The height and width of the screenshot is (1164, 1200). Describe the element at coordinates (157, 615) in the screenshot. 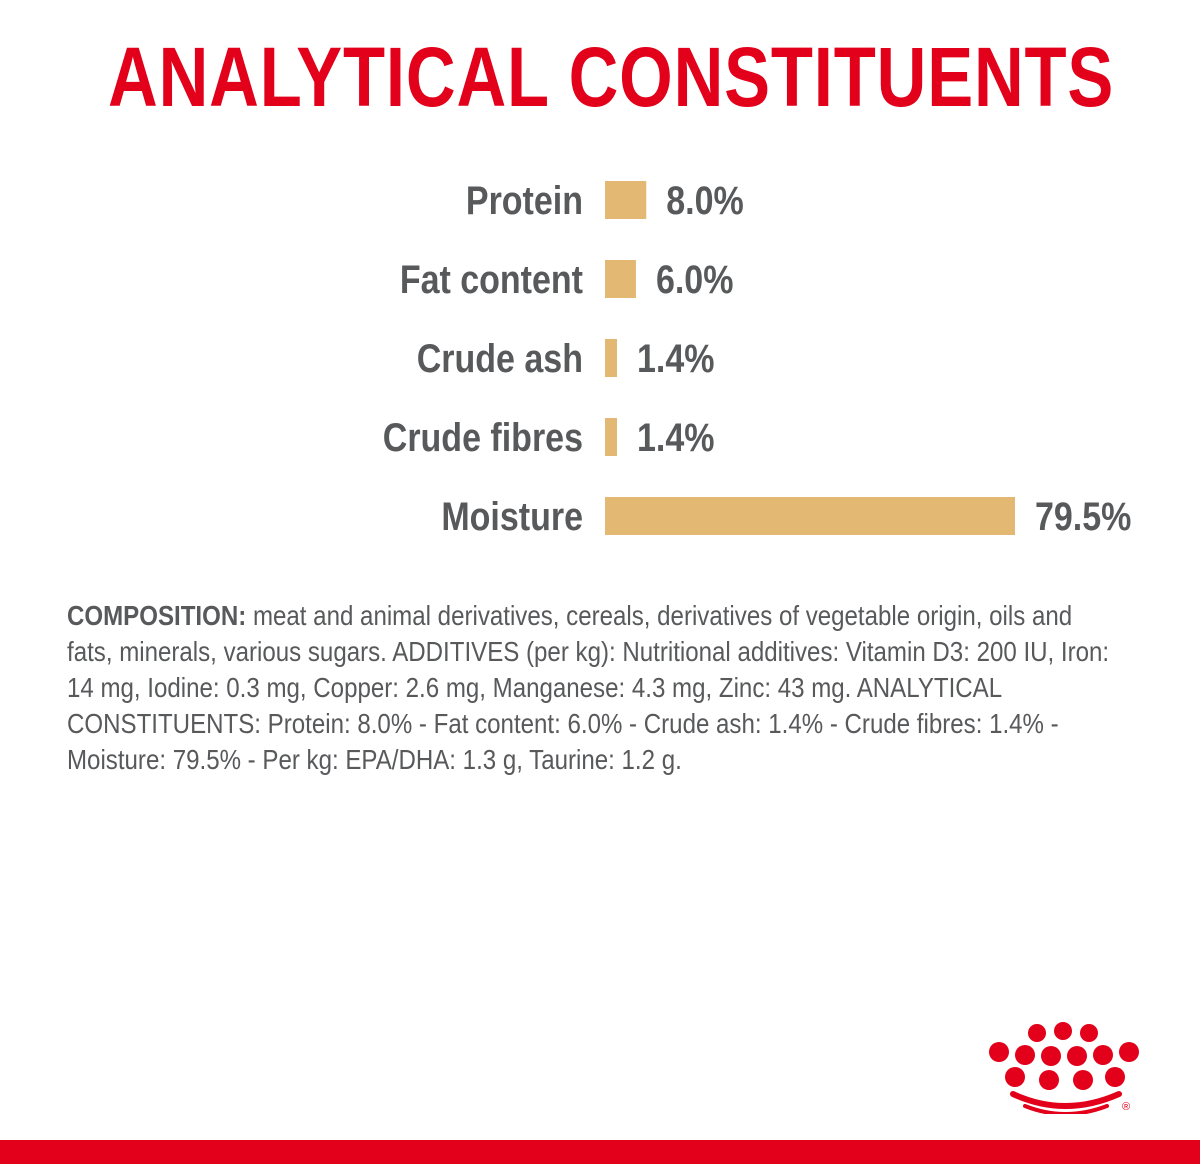

I see `composition-label: COMPOSITION:` at that location.